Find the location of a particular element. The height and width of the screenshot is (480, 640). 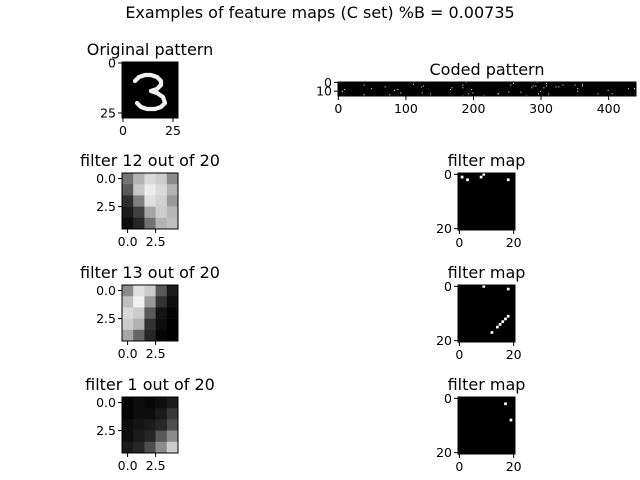

y-tick-label: 0 is located at coordinates (448, 286).